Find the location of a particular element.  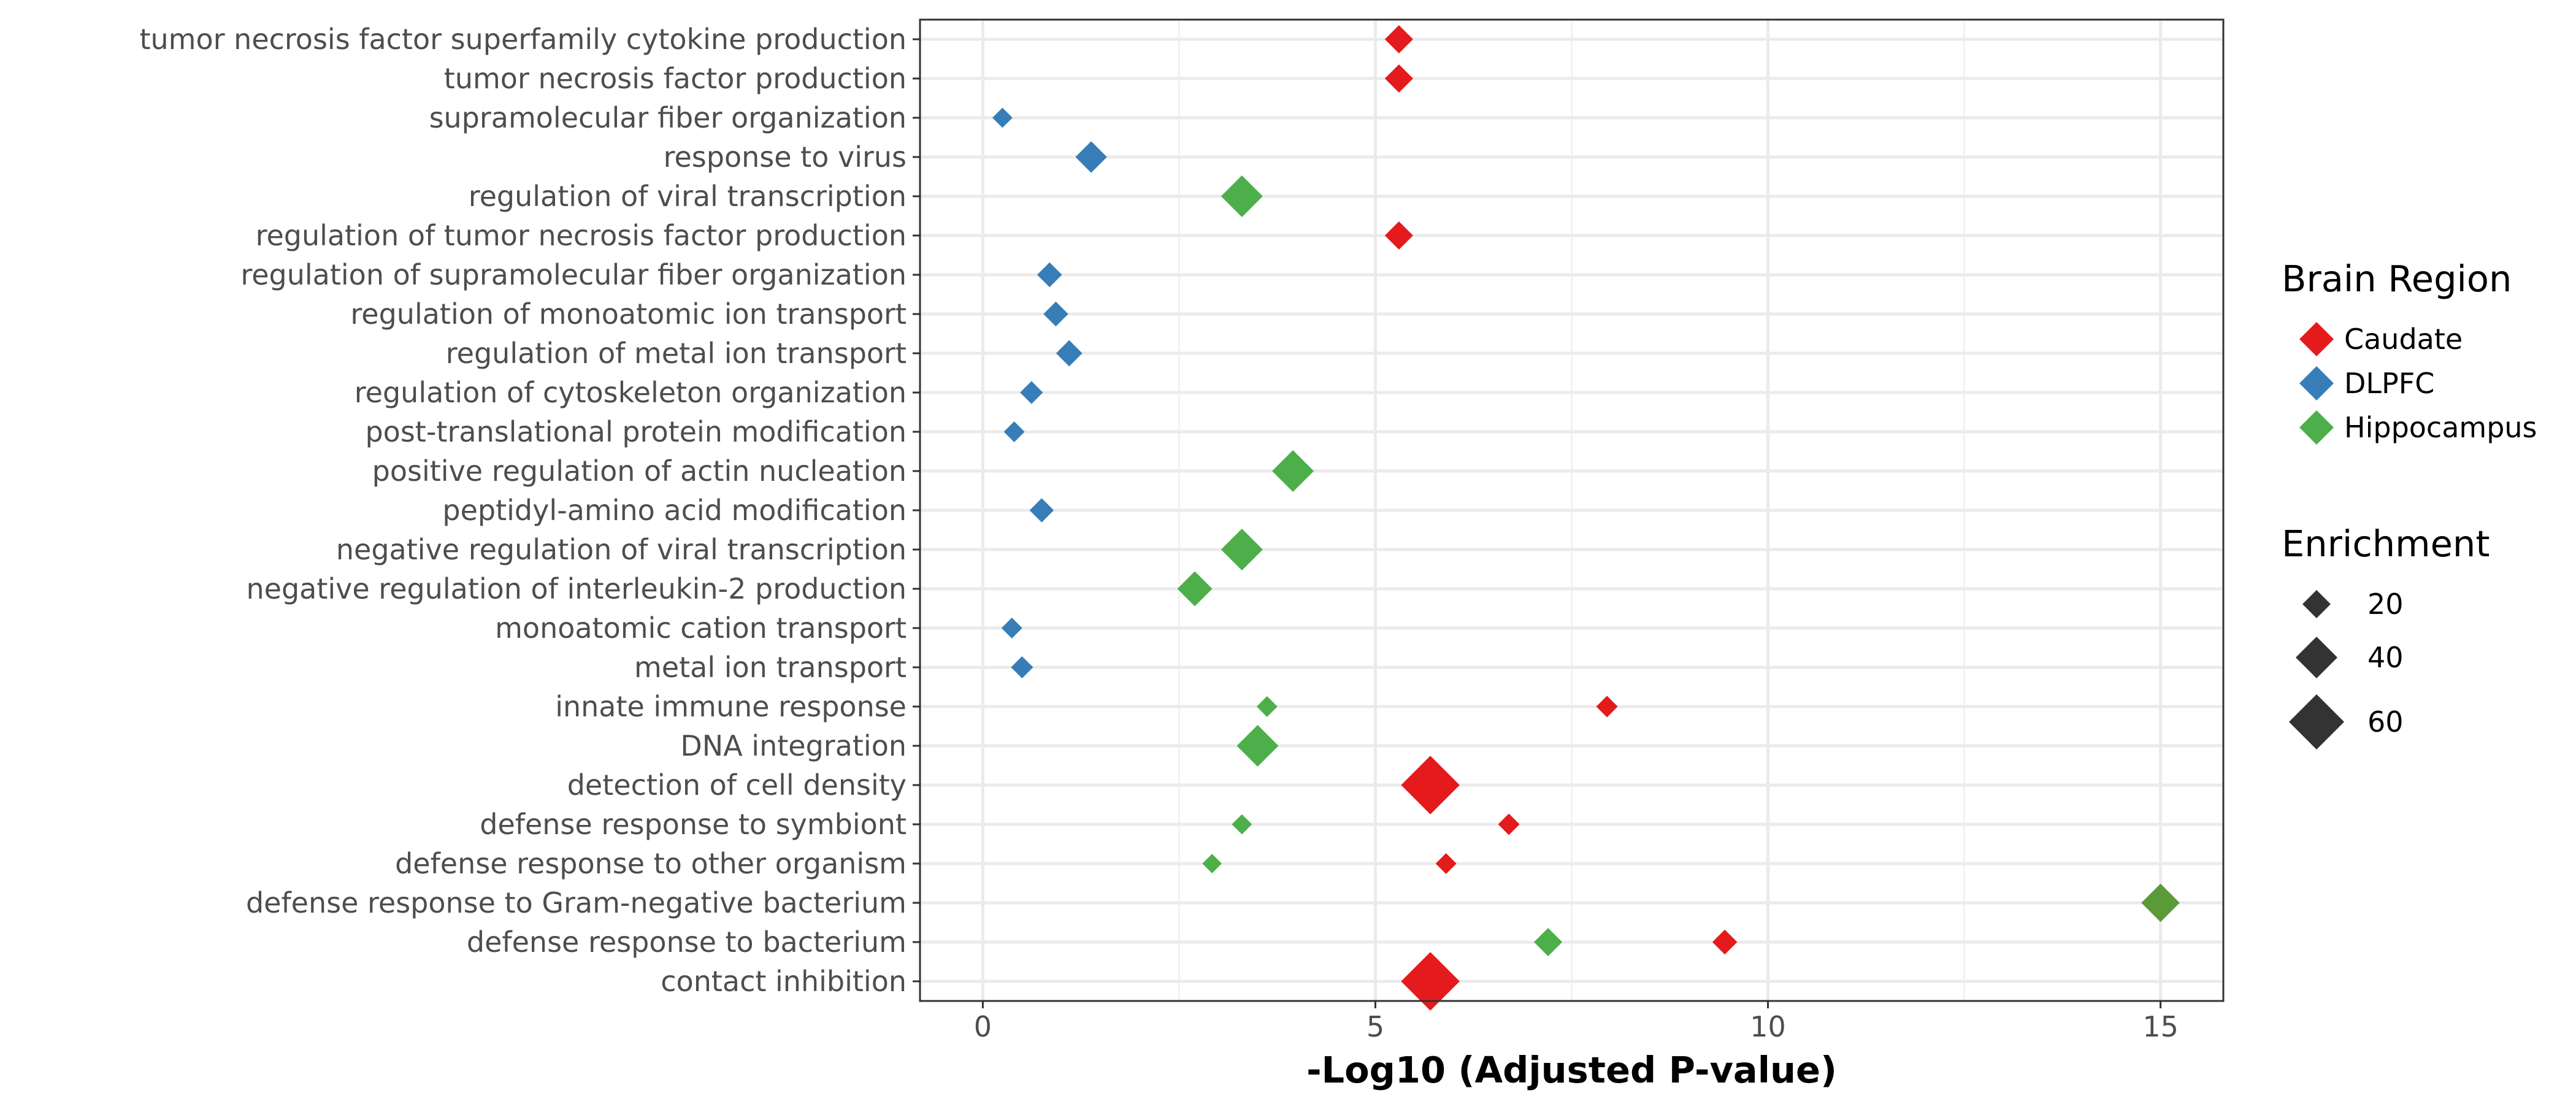

y-tick-label: regulation of metal ion transport is located at coordinates (676, 353).